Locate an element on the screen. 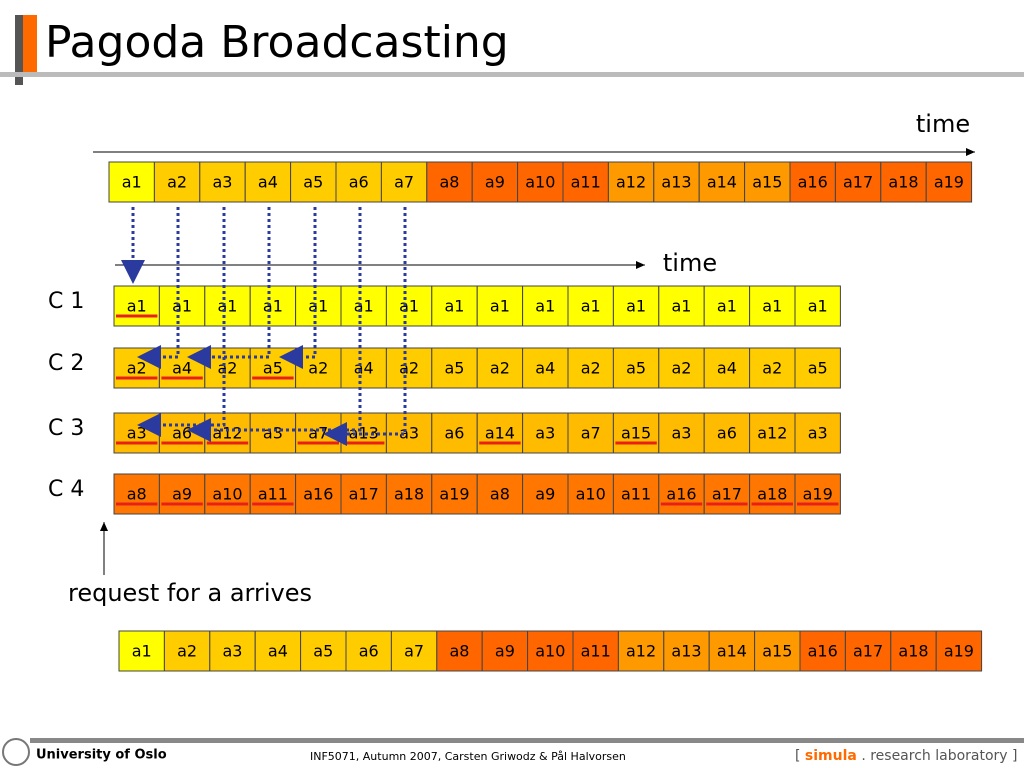 This screenshot has height=768, width=1024. footer-rule is located at coordinates (527, 740).